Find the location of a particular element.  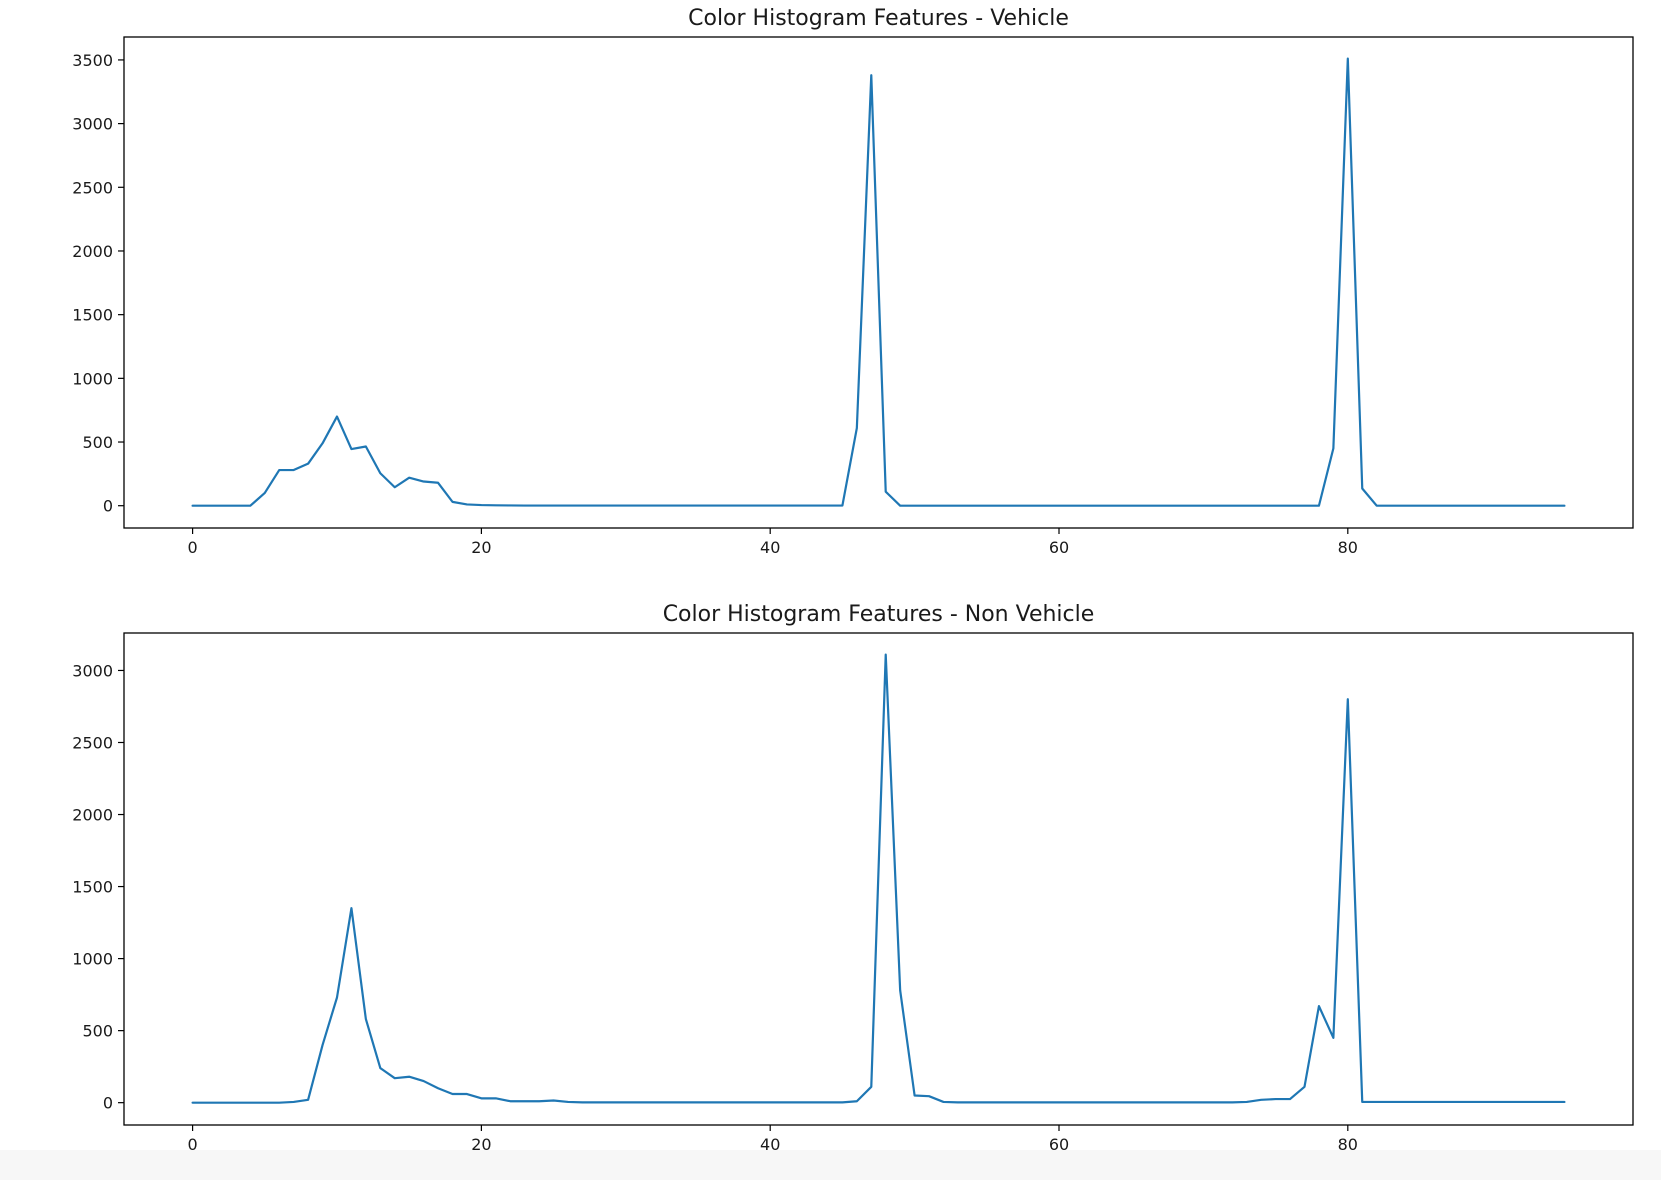

y-tick-label: 3500 is located at coordinates (92, 60).